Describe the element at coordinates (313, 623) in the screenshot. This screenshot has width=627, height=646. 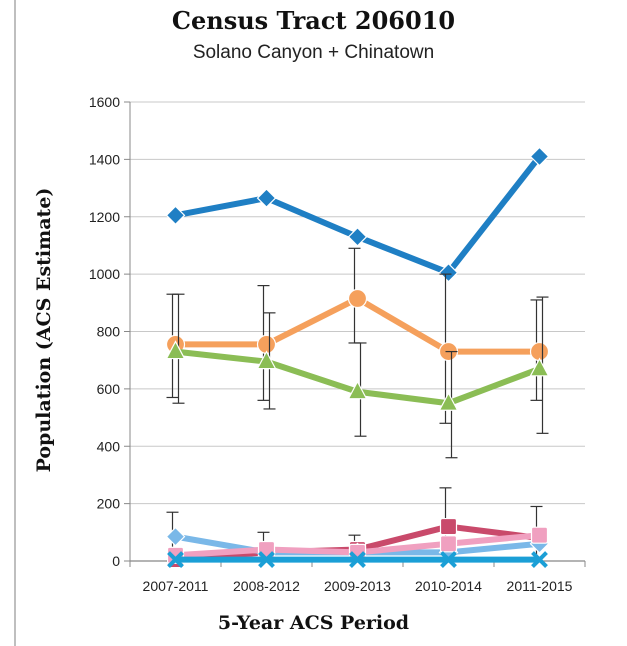
I see `x-axis-label: 5-Year ACS Period` at that location.